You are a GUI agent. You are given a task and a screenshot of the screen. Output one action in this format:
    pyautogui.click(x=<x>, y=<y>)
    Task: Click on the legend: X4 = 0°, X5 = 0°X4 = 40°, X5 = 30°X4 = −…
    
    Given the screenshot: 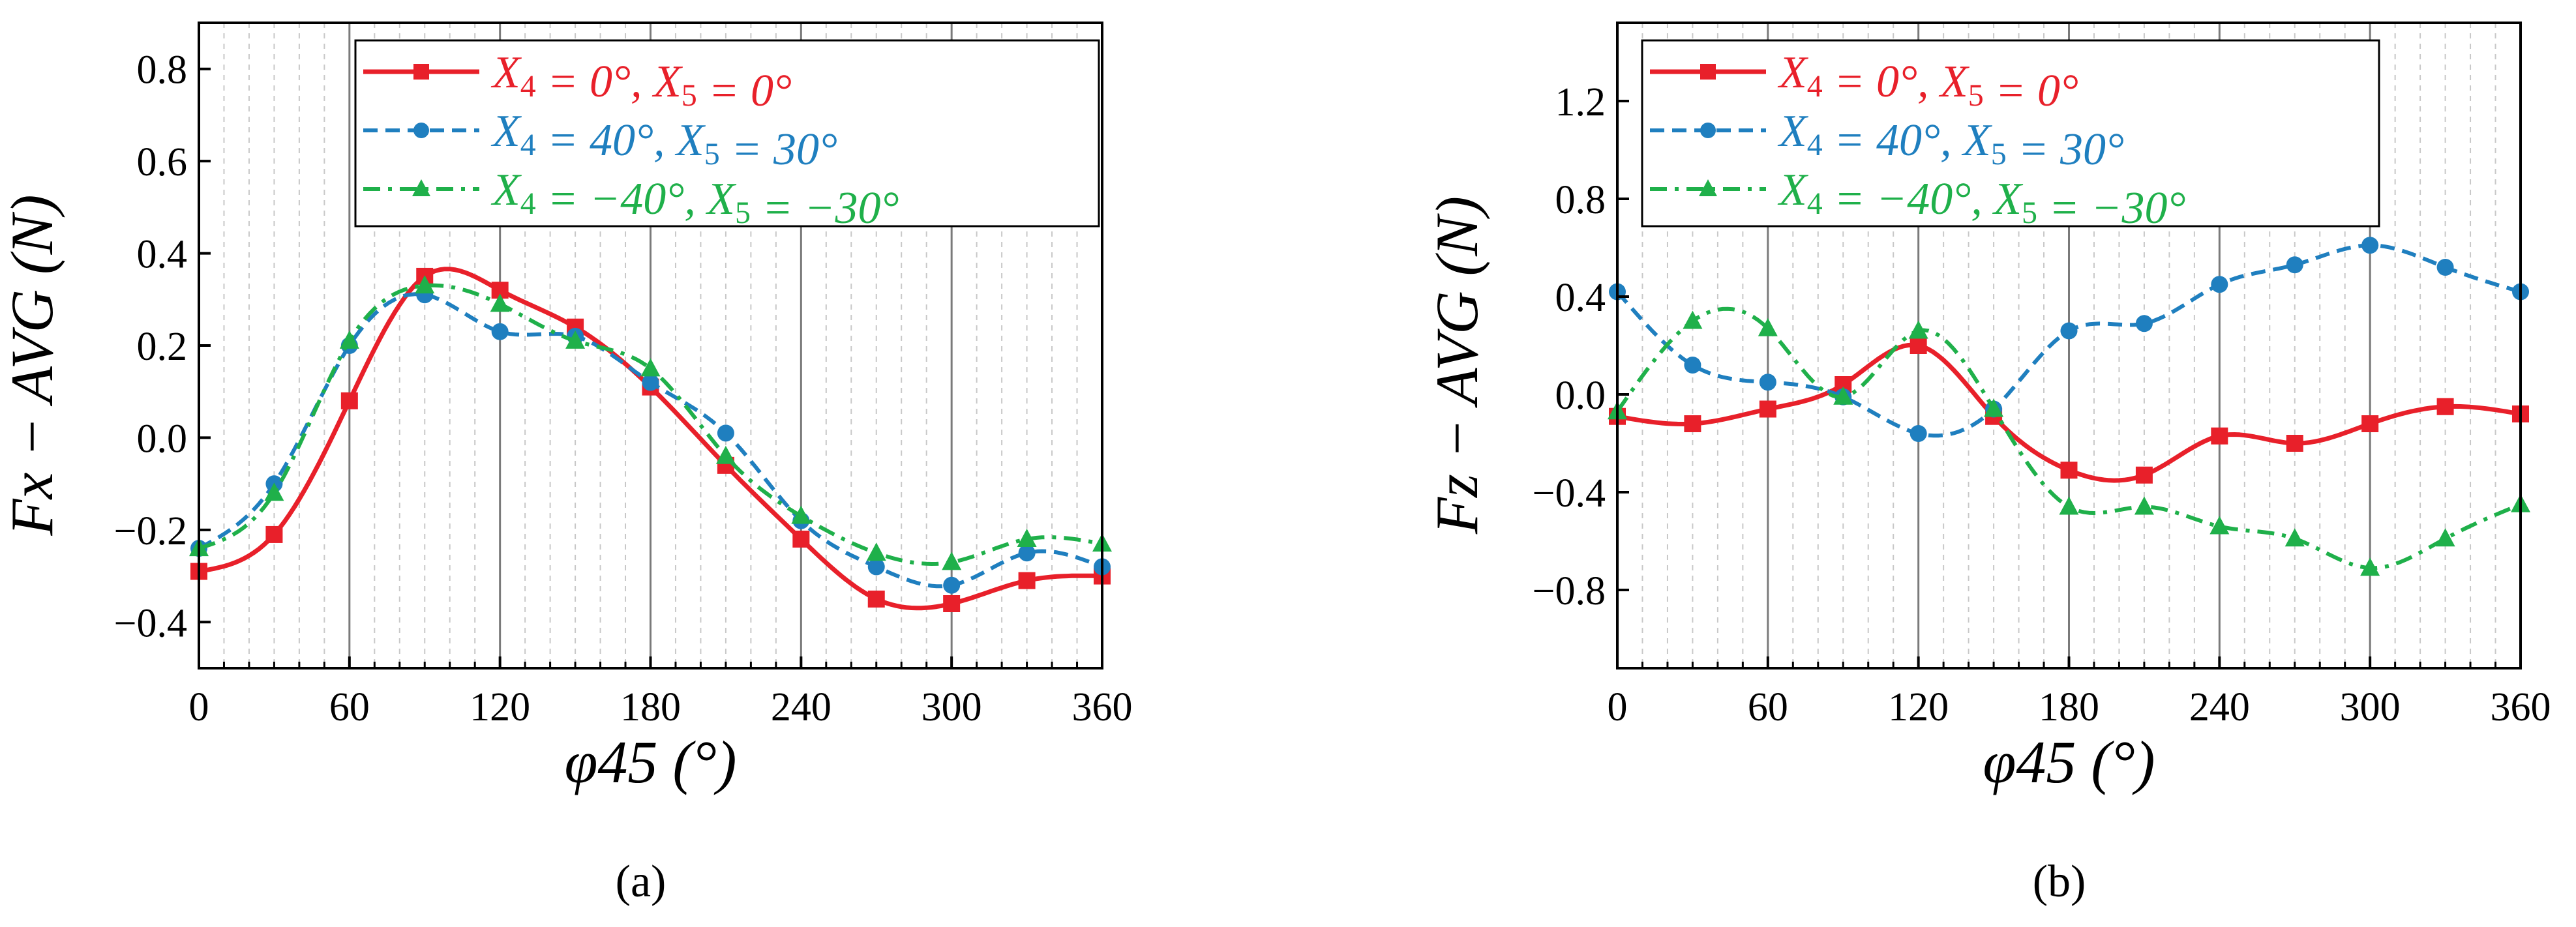 What is the action you would take?
    pyautogui.click(x=727, y=136)
    